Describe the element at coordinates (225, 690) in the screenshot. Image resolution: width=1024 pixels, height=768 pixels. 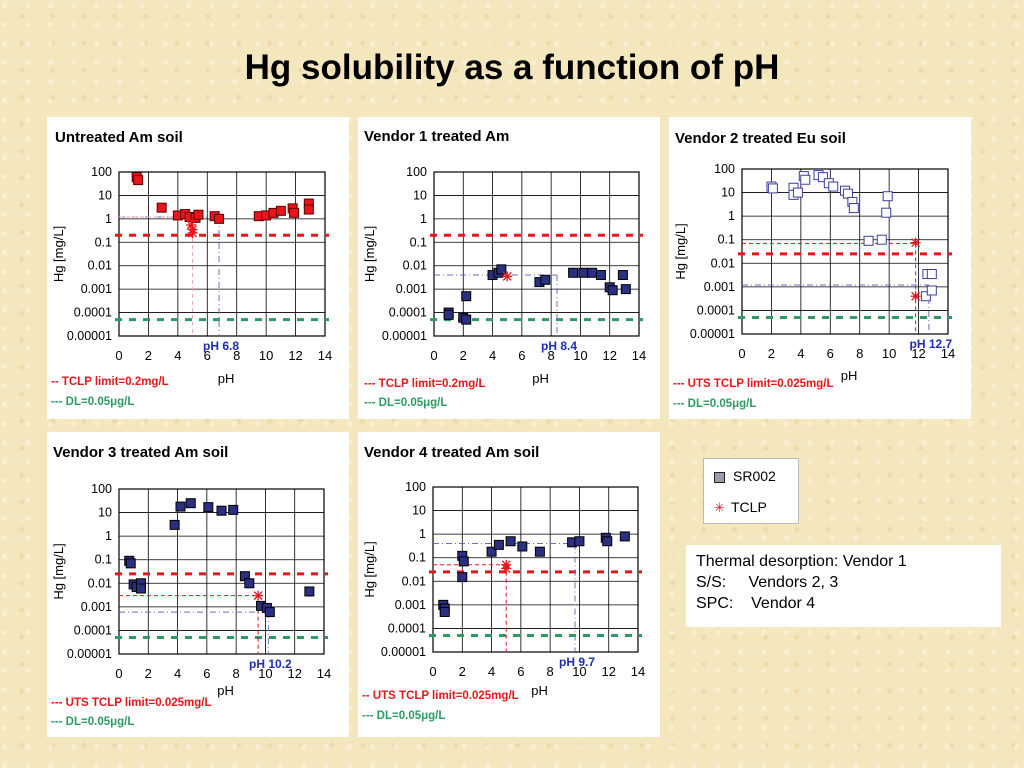
I see `x-axis-label: pH` at that location.